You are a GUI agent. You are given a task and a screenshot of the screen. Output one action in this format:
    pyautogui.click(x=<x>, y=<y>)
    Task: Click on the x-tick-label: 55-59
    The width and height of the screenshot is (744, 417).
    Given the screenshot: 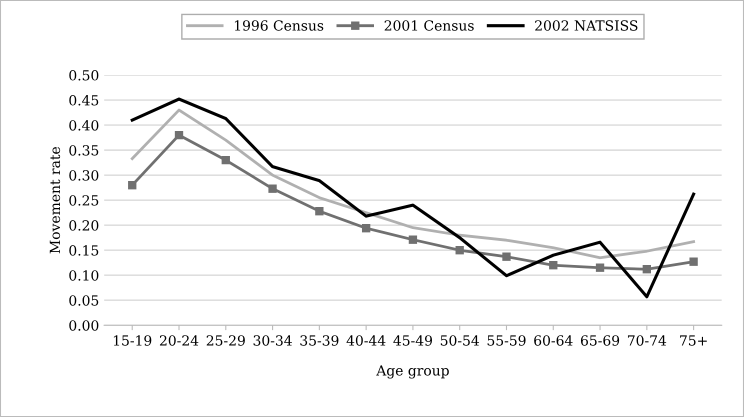 What is the action you would take?
    pyautogui.click(x=507, y=340)
    